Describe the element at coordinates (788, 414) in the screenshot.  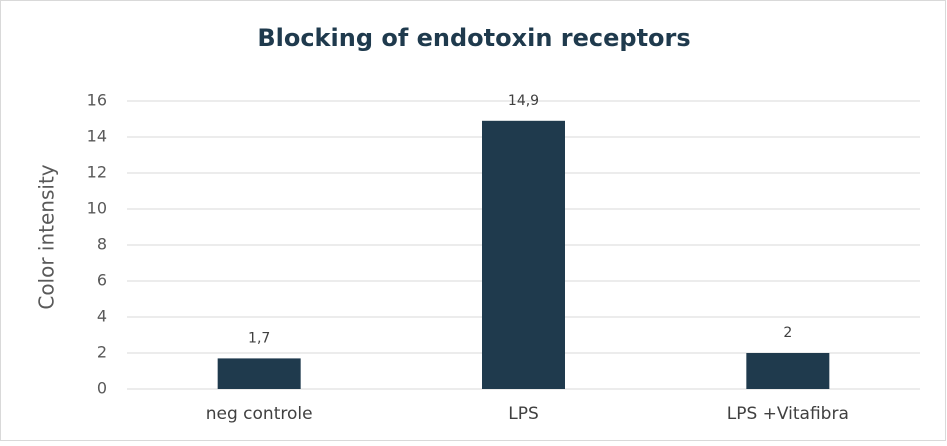
I see `x-tick-label: LPS +Vitafibra` at that location.